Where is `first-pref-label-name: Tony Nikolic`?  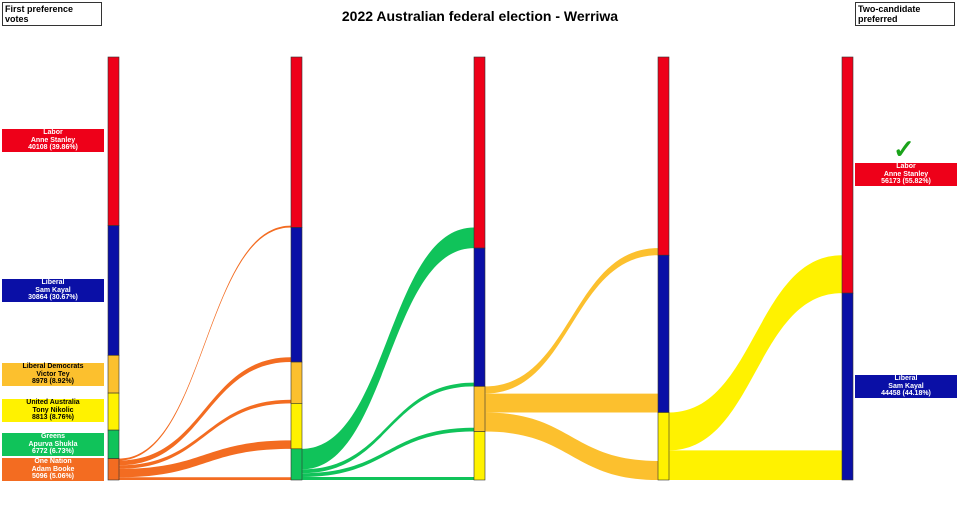 first-pref-label-name: Tony Nikolic is located at coordinates (53, 410).